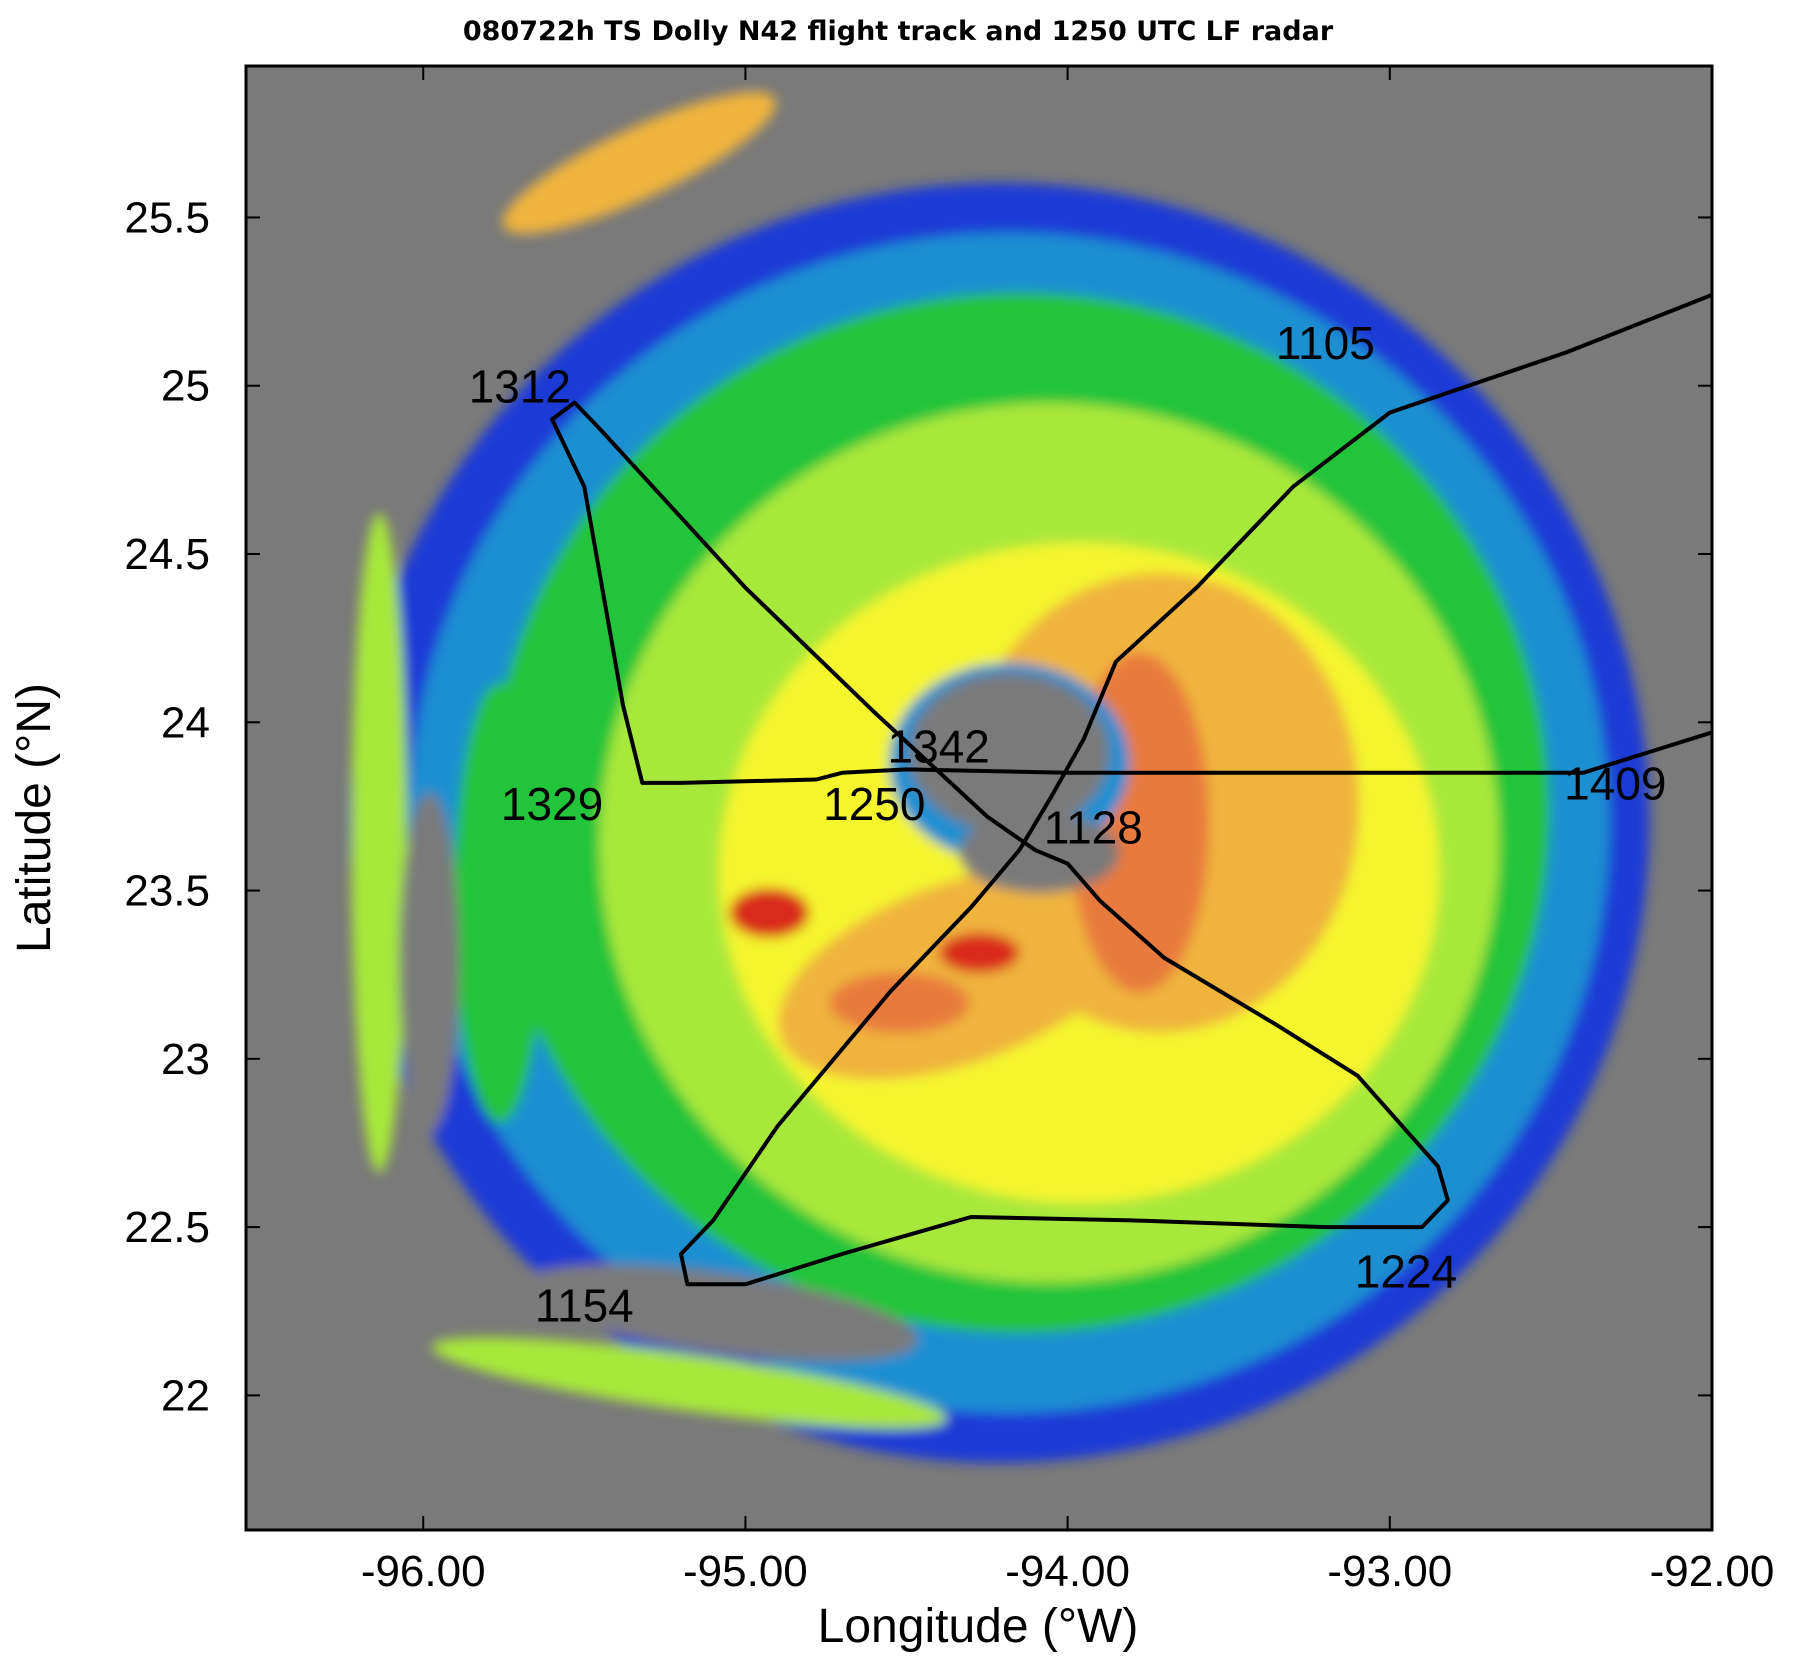  I want to click on x-tick-label: -92.00, so click(1712, 1571).